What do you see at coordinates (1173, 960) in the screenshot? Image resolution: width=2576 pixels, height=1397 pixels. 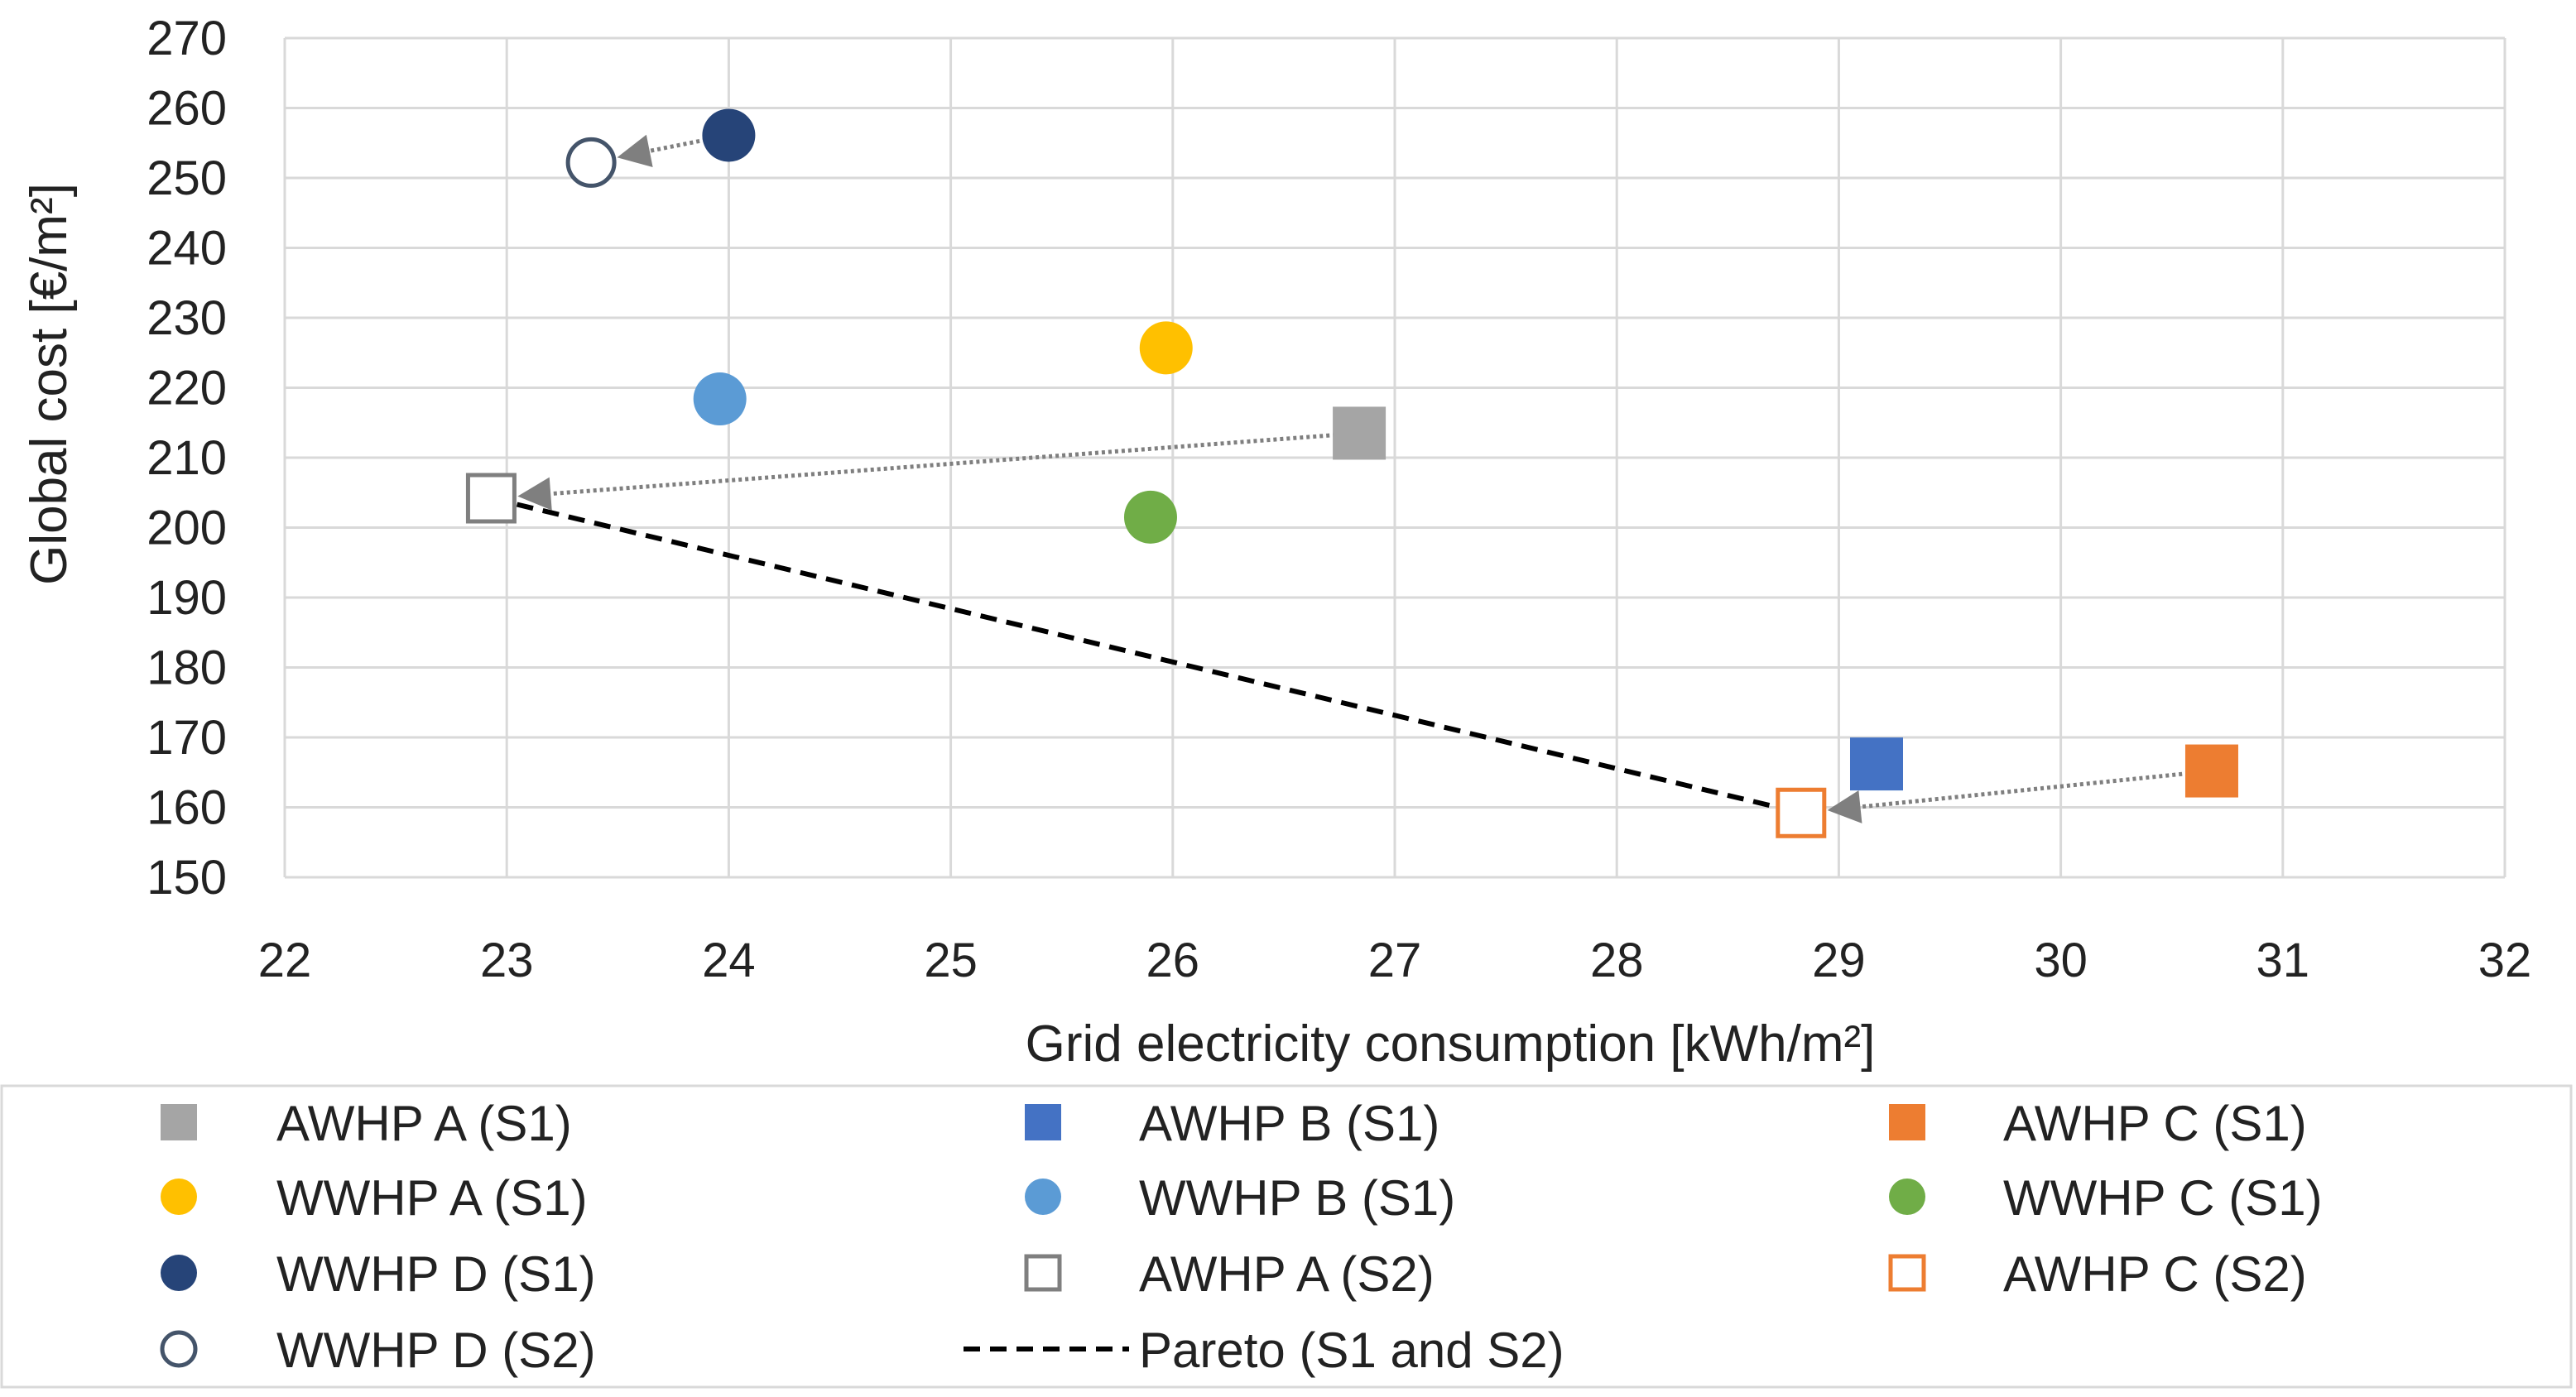 I see `x-tick-label: 26` at bounding box center [1173, 960].